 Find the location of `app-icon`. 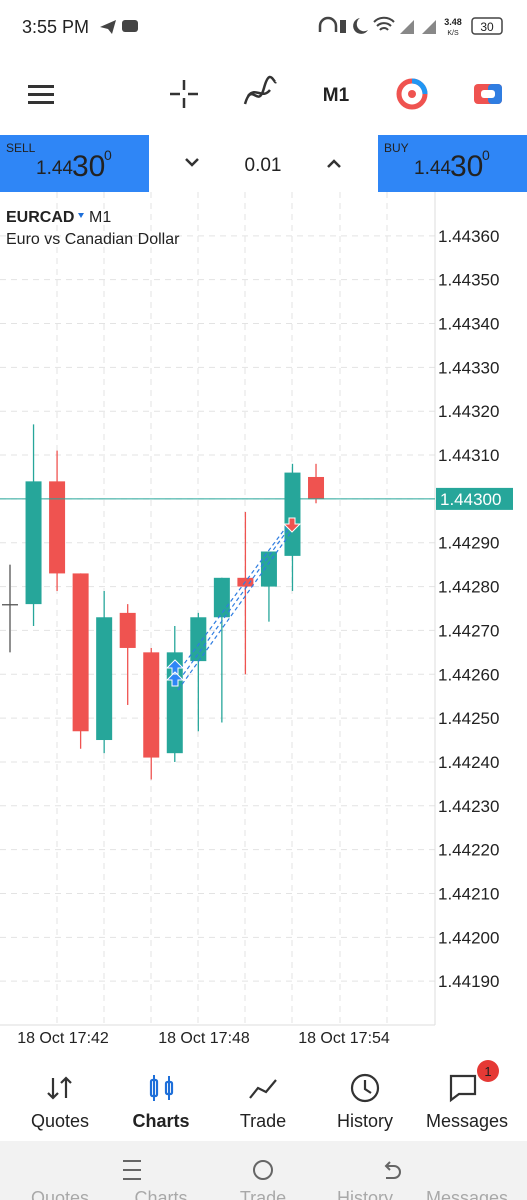

app-icon is located at coordinates (130, 26).